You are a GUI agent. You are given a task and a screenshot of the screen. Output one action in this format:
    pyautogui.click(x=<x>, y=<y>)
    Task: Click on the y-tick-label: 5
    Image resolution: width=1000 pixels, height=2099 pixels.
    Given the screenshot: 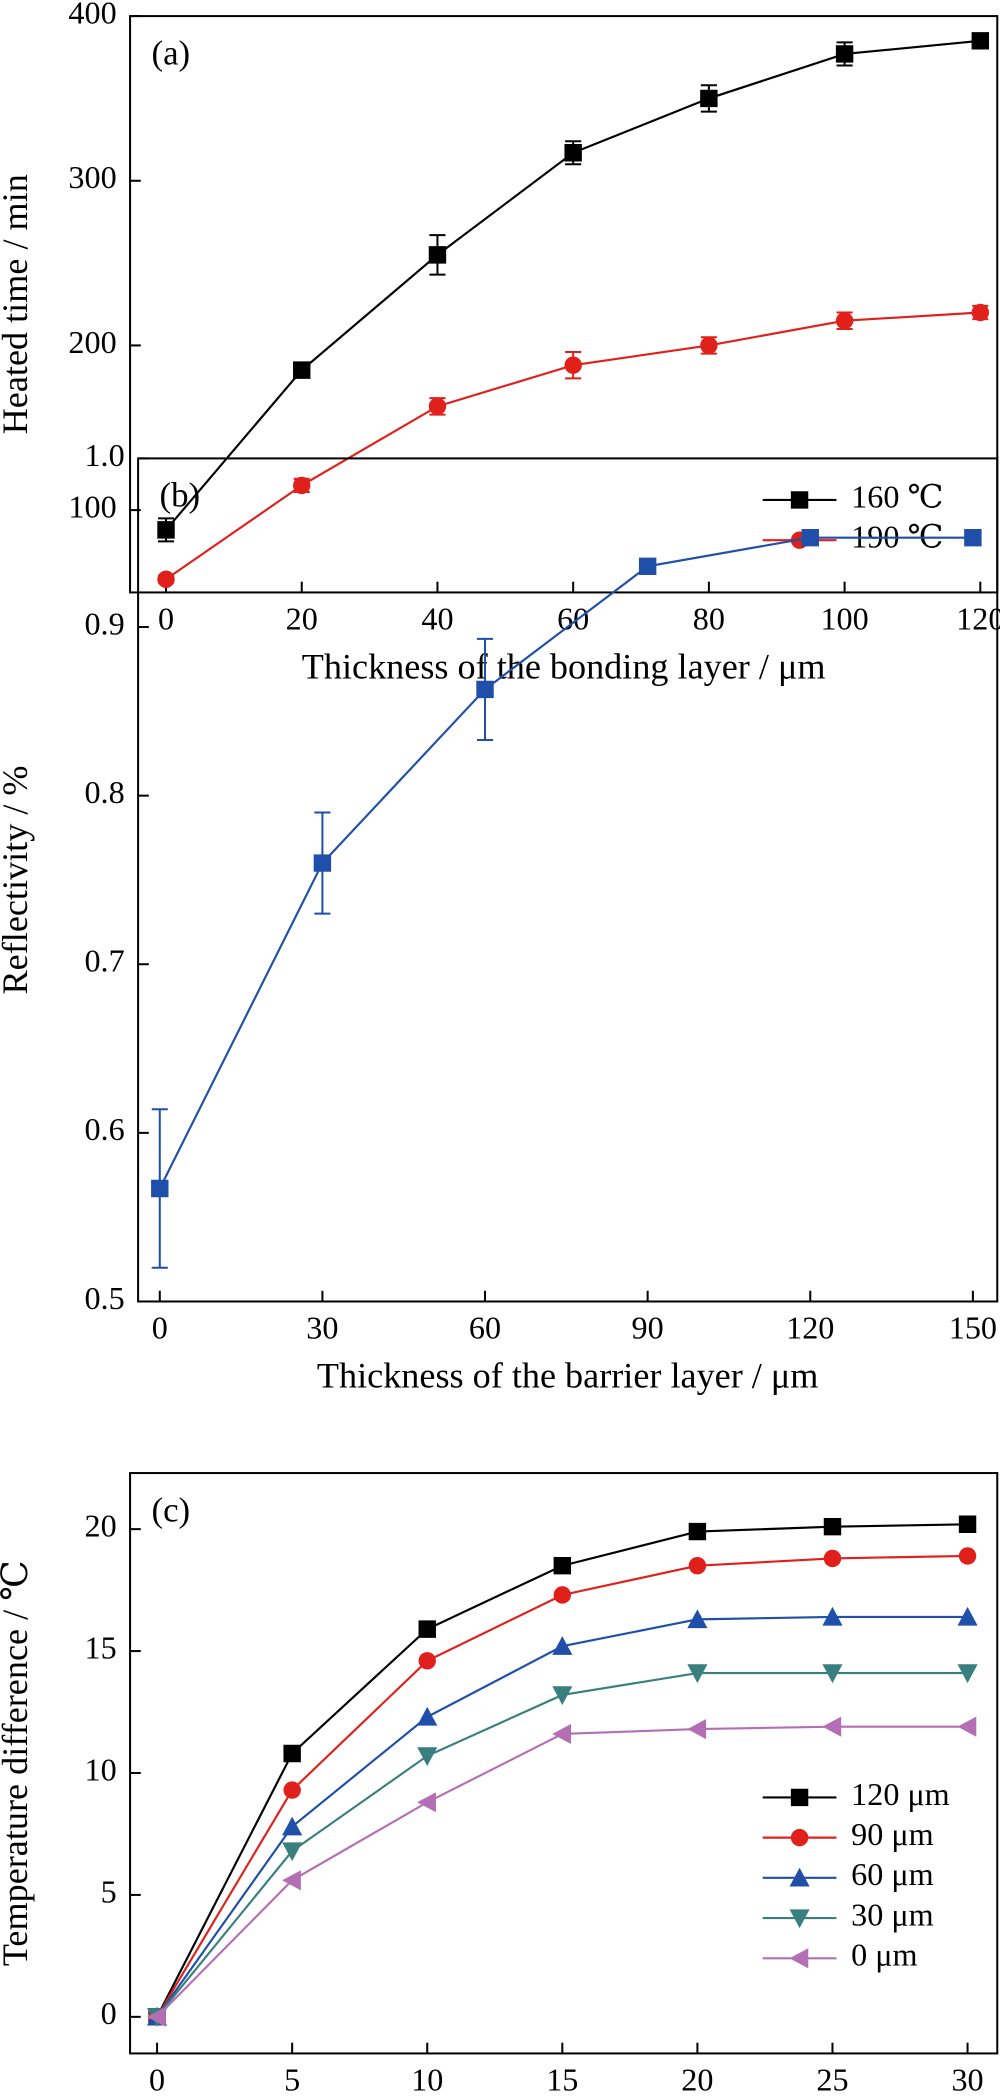 What is the action you would take?
    pyautogui.click(x=109, y=1891)
    